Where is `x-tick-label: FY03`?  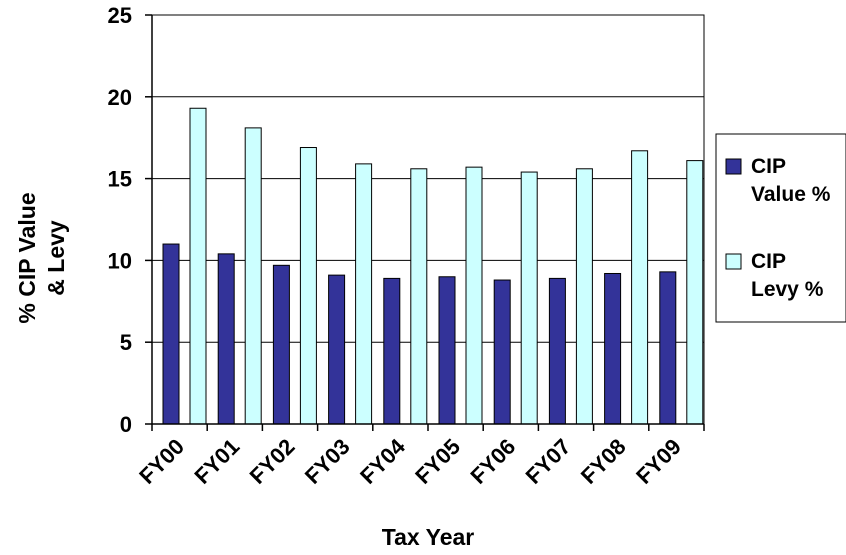
x-tick-label: FY03 is located at coordinates (327, 461).